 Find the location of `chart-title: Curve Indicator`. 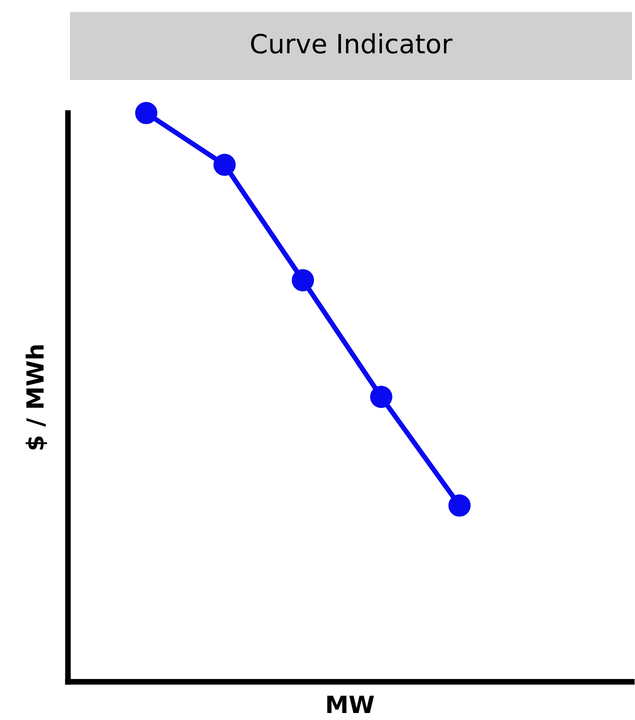

chart-title: Curve Indicator is located at coordinates (351, 43).